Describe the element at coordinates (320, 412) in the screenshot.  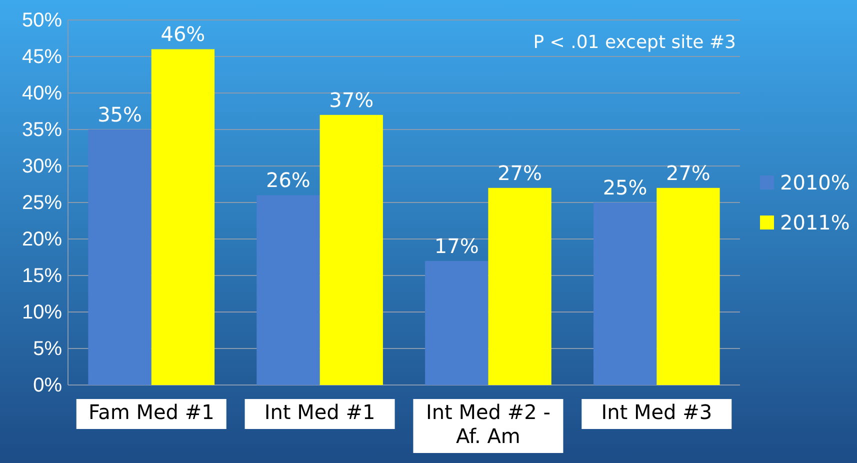
I see `x-tick-label: Int Med #1` at that location.